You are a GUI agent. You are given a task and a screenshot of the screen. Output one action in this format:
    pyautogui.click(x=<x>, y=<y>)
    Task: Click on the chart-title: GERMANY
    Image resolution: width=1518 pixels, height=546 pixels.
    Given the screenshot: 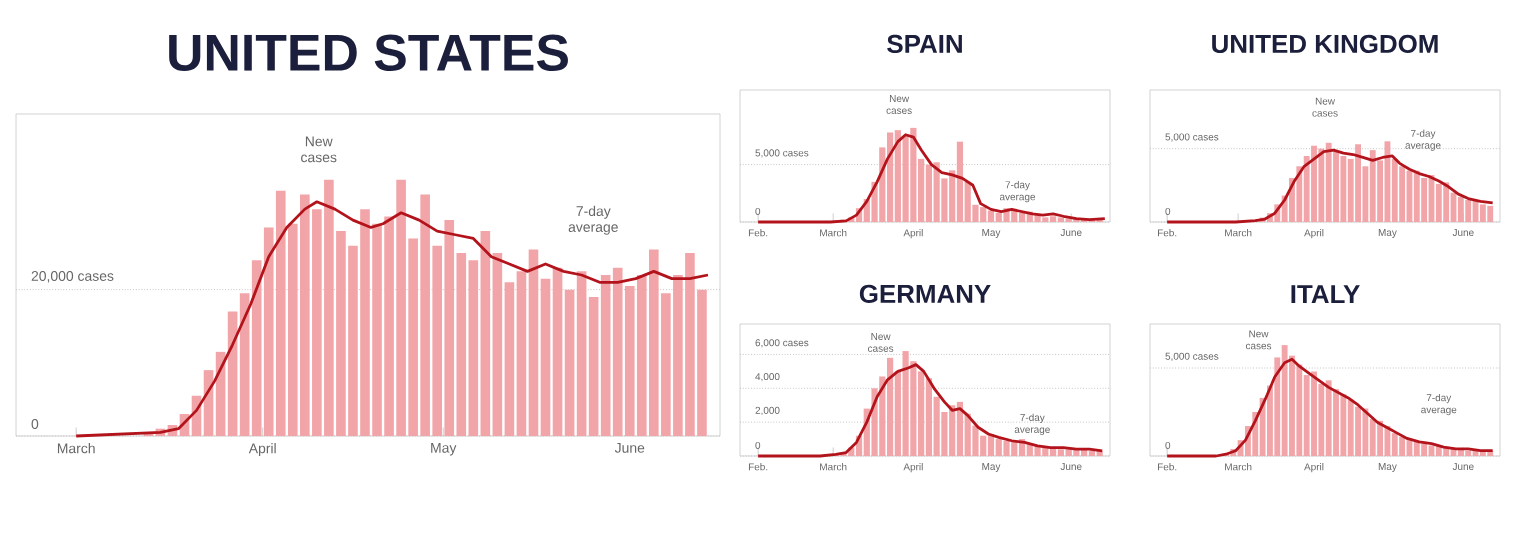 What is the action you would take?
    pyautogui.click(x=925, y=294)
    